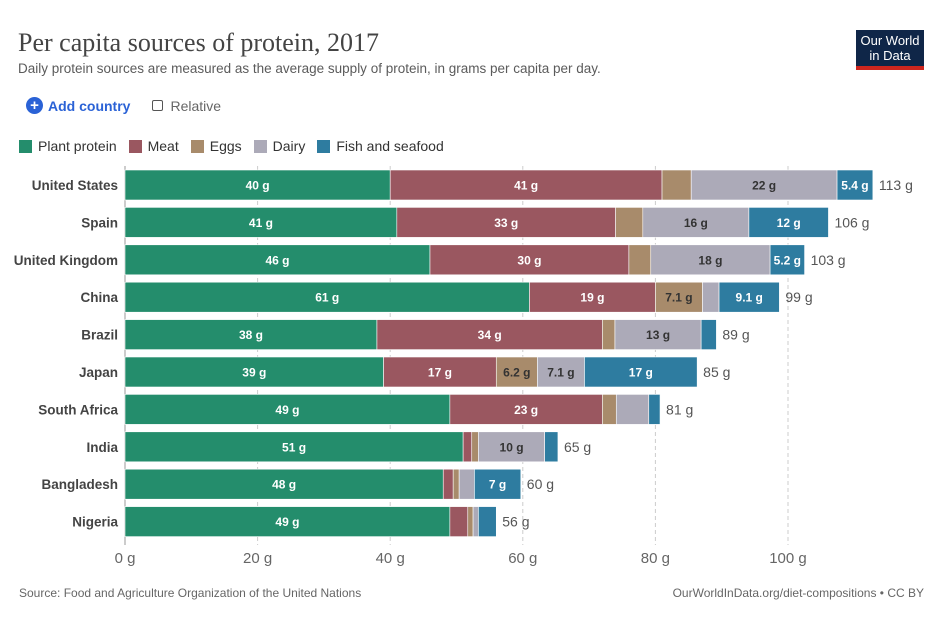  What do you see at coordinates (577, 447) in the screenshot?
I see `total-label: 65 g` at bounding box center [577, 447].